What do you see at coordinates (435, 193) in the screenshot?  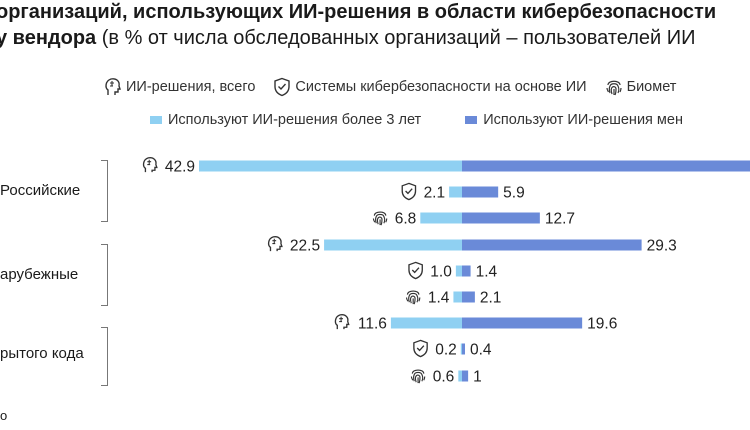 I see `value-label-left: 2.1` at bounding box center [435, 193].